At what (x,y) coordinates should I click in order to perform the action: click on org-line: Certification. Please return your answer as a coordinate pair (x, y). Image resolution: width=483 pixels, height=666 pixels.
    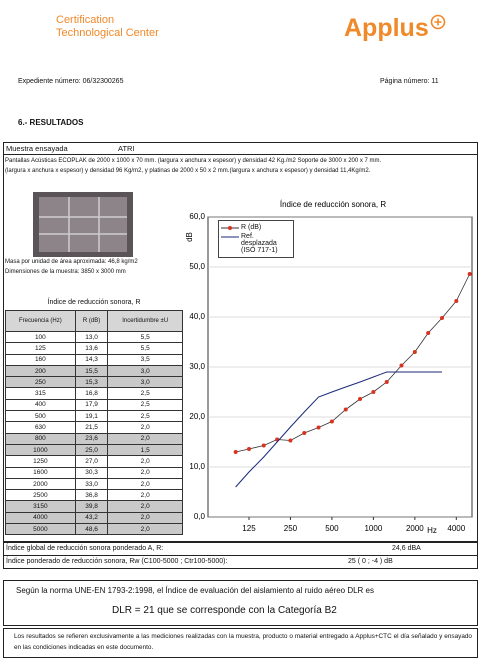
    Looking at the image, I should click on (85, 20).